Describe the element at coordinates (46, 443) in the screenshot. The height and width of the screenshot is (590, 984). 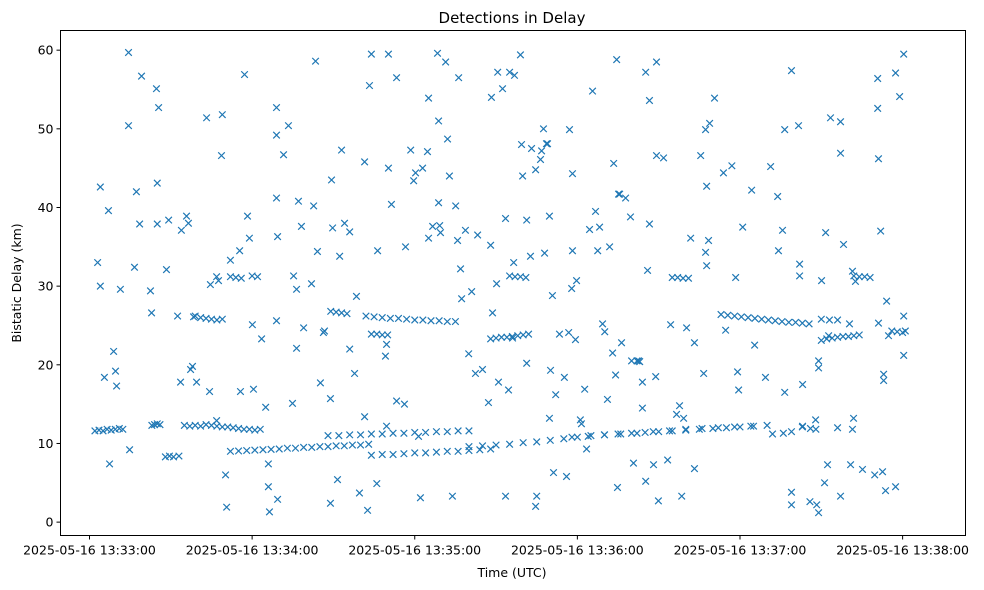
I see `y-tick-label: 10` at that location.